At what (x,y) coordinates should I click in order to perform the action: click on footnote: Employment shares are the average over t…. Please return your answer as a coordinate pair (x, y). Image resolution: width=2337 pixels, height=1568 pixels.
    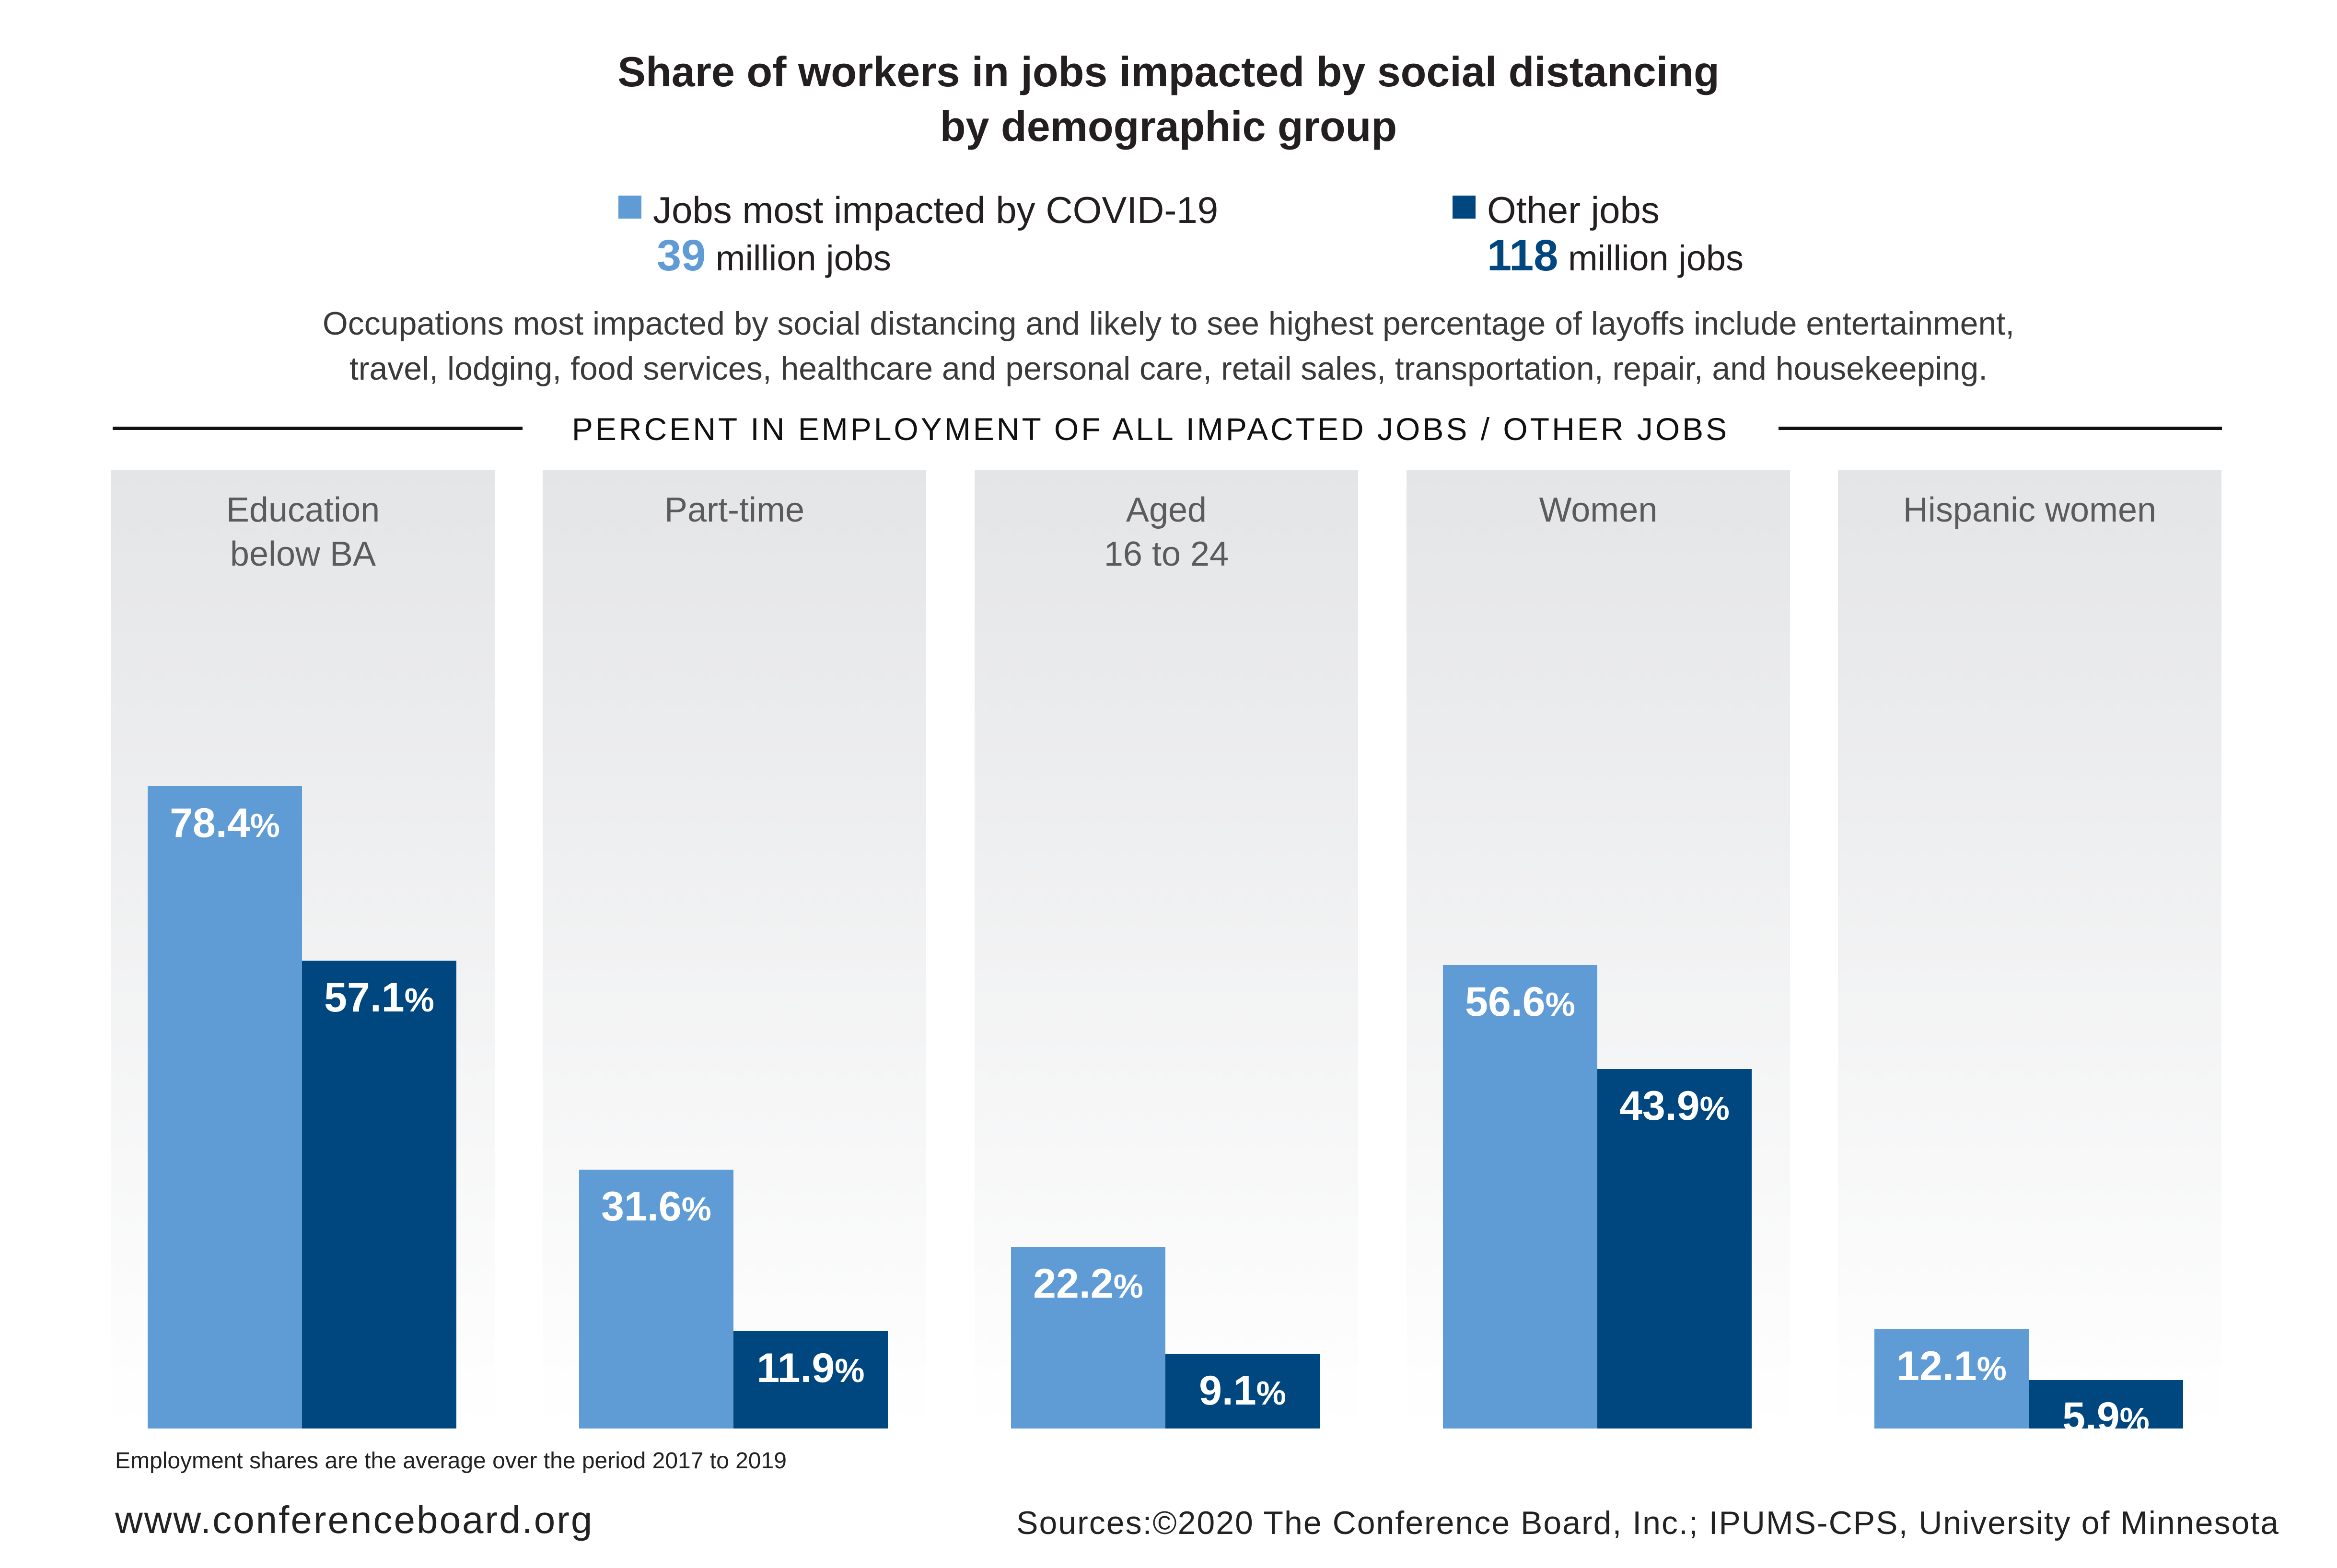
    Looking at the image, I should click on (451, 1461).